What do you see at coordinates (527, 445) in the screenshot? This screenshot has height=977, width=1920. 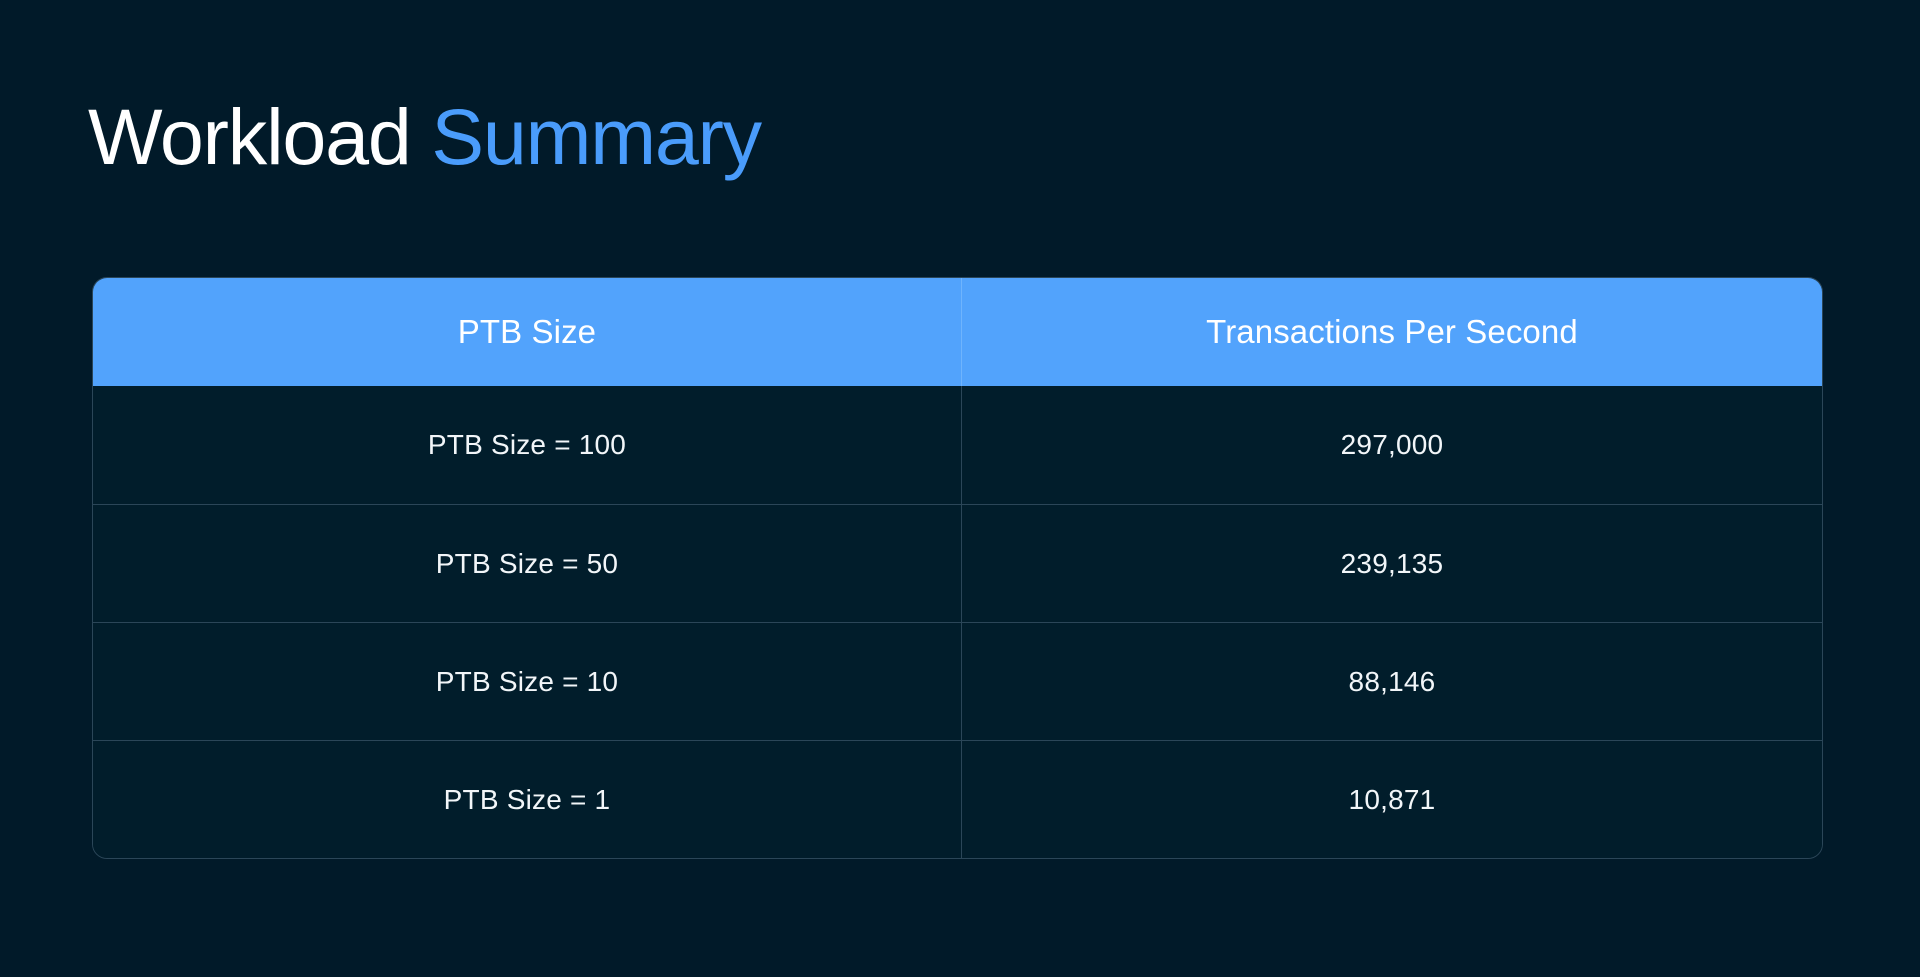 I see `cell-ptb-size: PTB Size = 100` at bounding box center [527, 445].